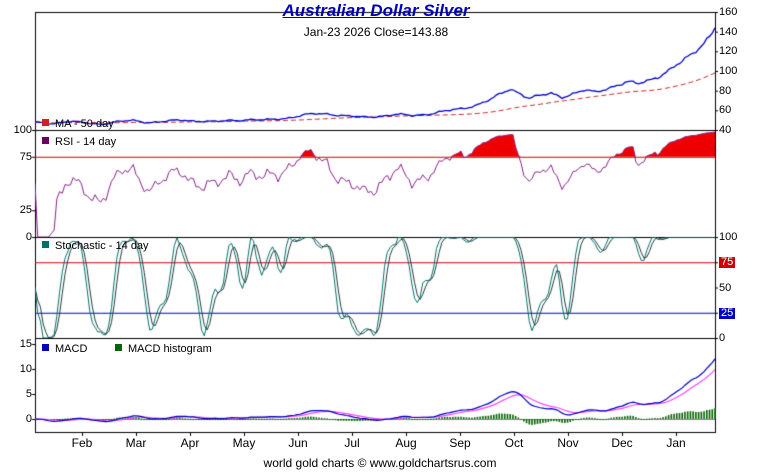 This screenshot has height=475, width=760. What do you see at coordinates (568, 443) in the screenshot?
I see `x-axis-month-label: Nov` at bounding box center [568, 443].